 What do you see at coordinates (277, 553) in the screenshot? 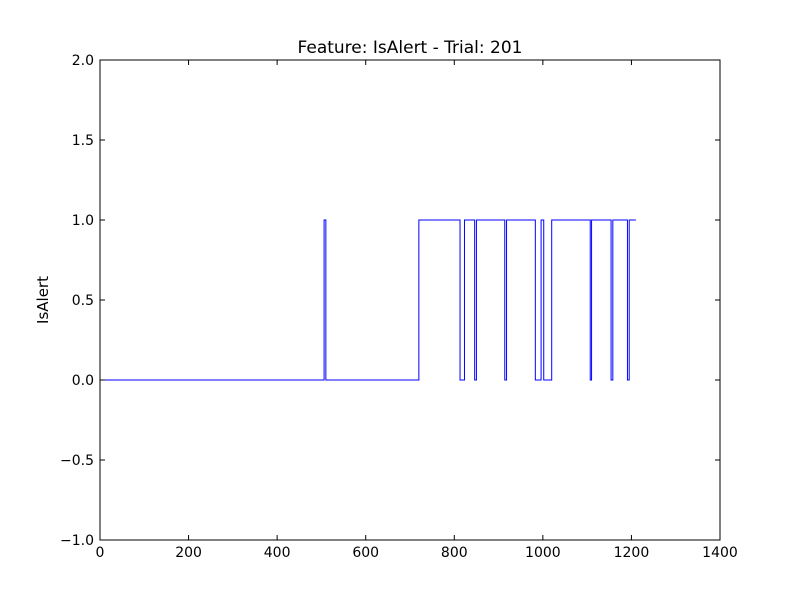
I see `x-tick-label: 400` at bounding box center [277, 553].